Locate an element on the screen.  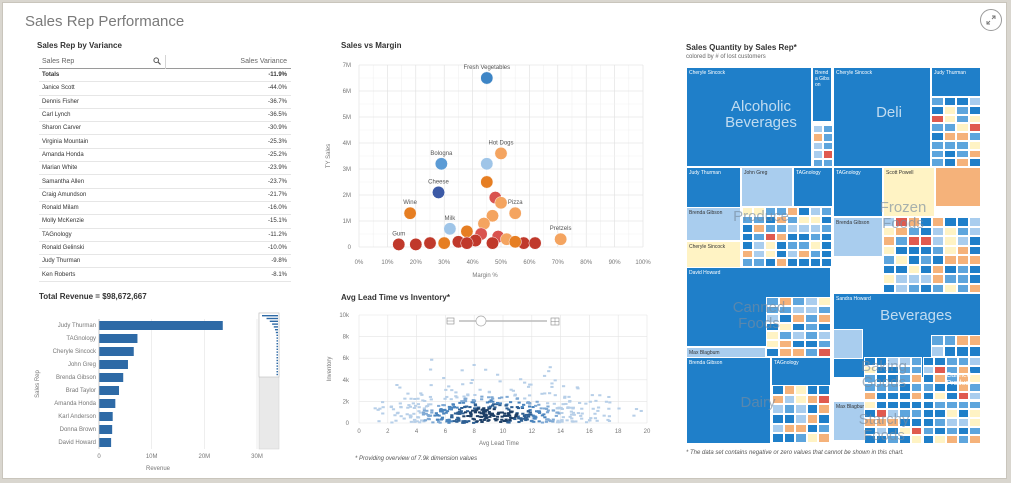
treemap-tile: Judy Thurman is located at coordinates (956, 82).